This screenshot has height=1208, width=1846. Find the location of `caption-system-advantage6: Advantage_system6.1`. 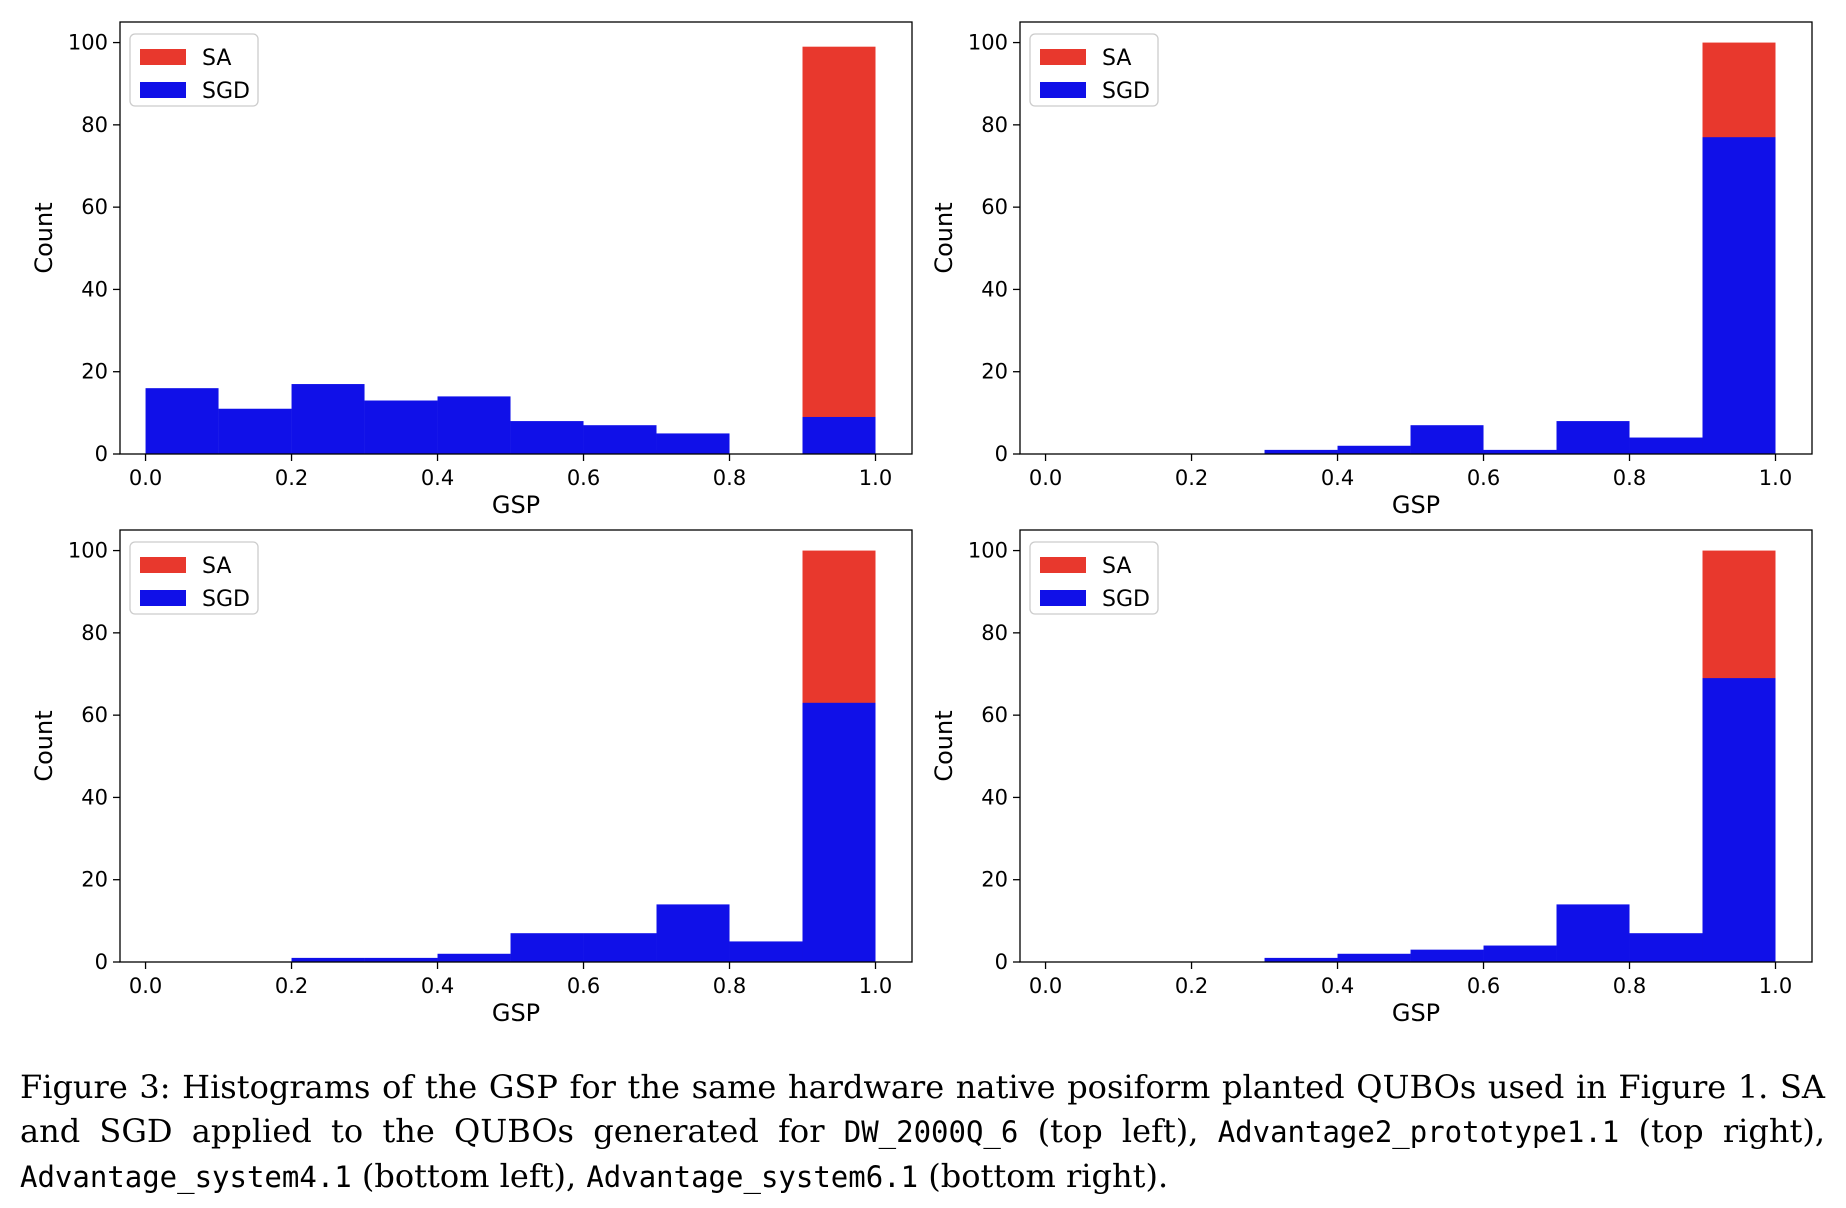

caption-system-advantage6: Advantage_system6.1 is located at coordinates (752, 1177).